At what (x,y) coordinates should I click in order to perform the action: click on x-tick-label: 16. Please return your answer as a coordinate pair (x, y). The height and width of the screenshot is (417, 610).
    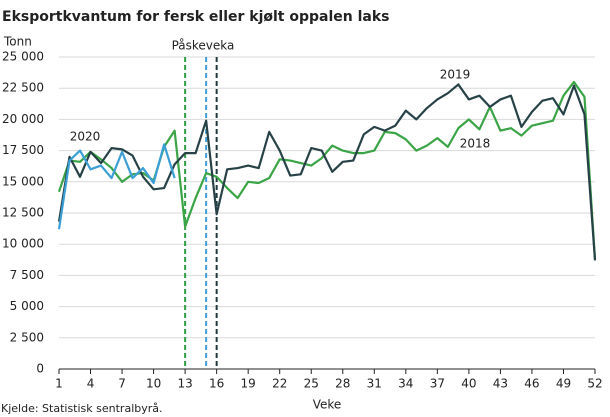
    Looking at the image, I should click on (216, 384).